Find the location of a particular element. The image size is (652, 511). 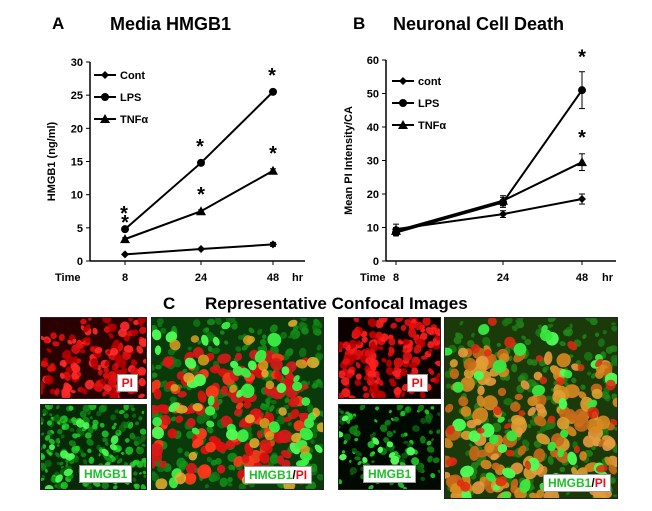

chart-b-data-point is located at coordinates (396, 230).